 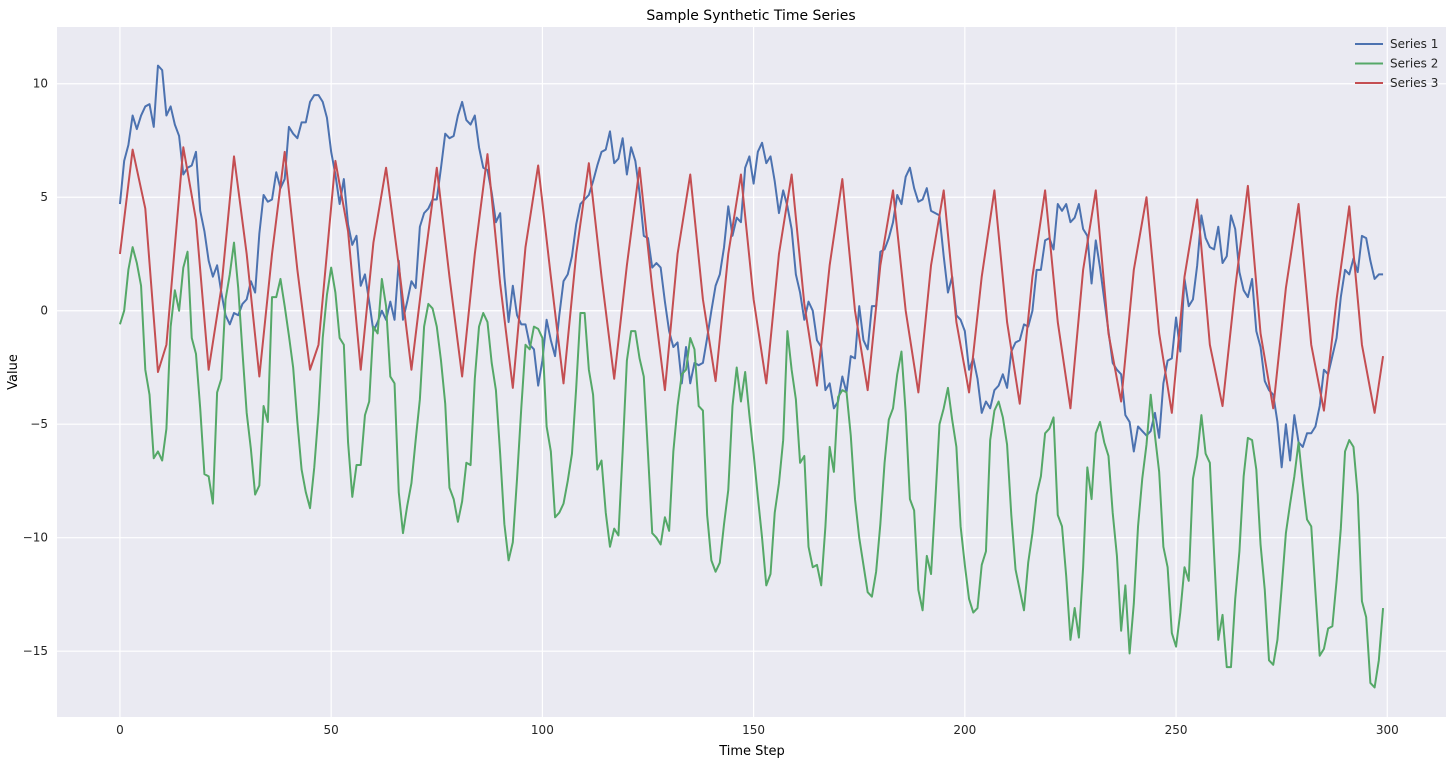 I want to click on x-axis-label: Time Step, so click(x=751, y=751).